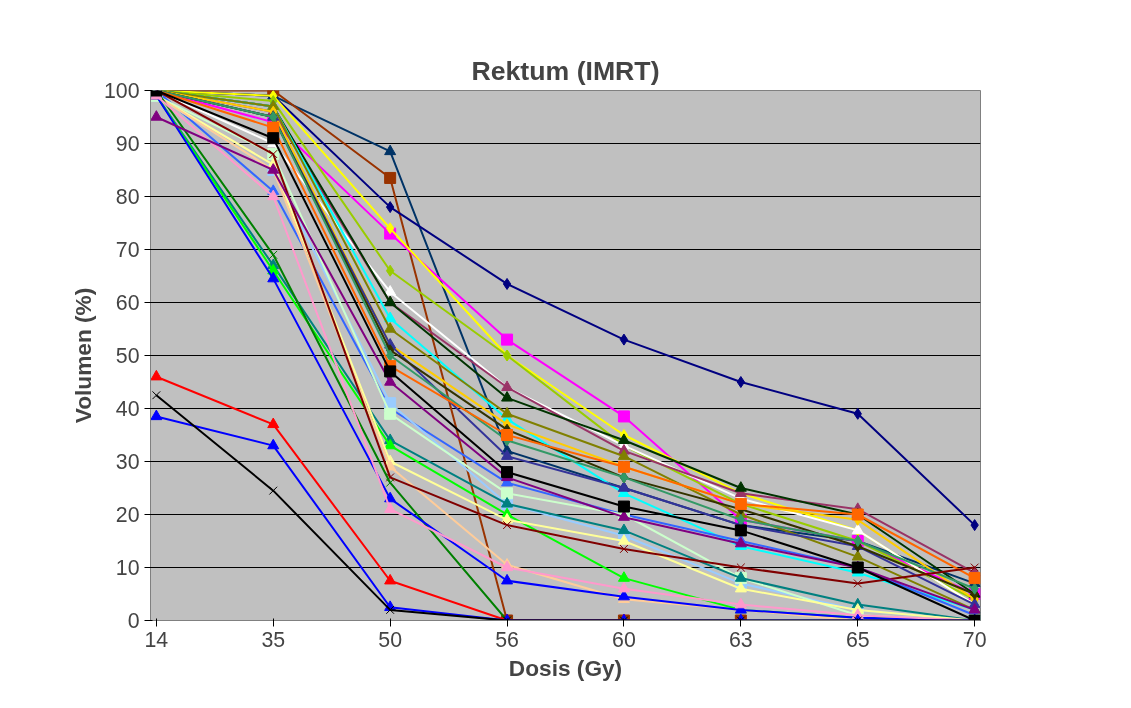 The height and width of the screenshot is (708, 1131). I want to click on y-tick-label: 100, so click(121, 91).